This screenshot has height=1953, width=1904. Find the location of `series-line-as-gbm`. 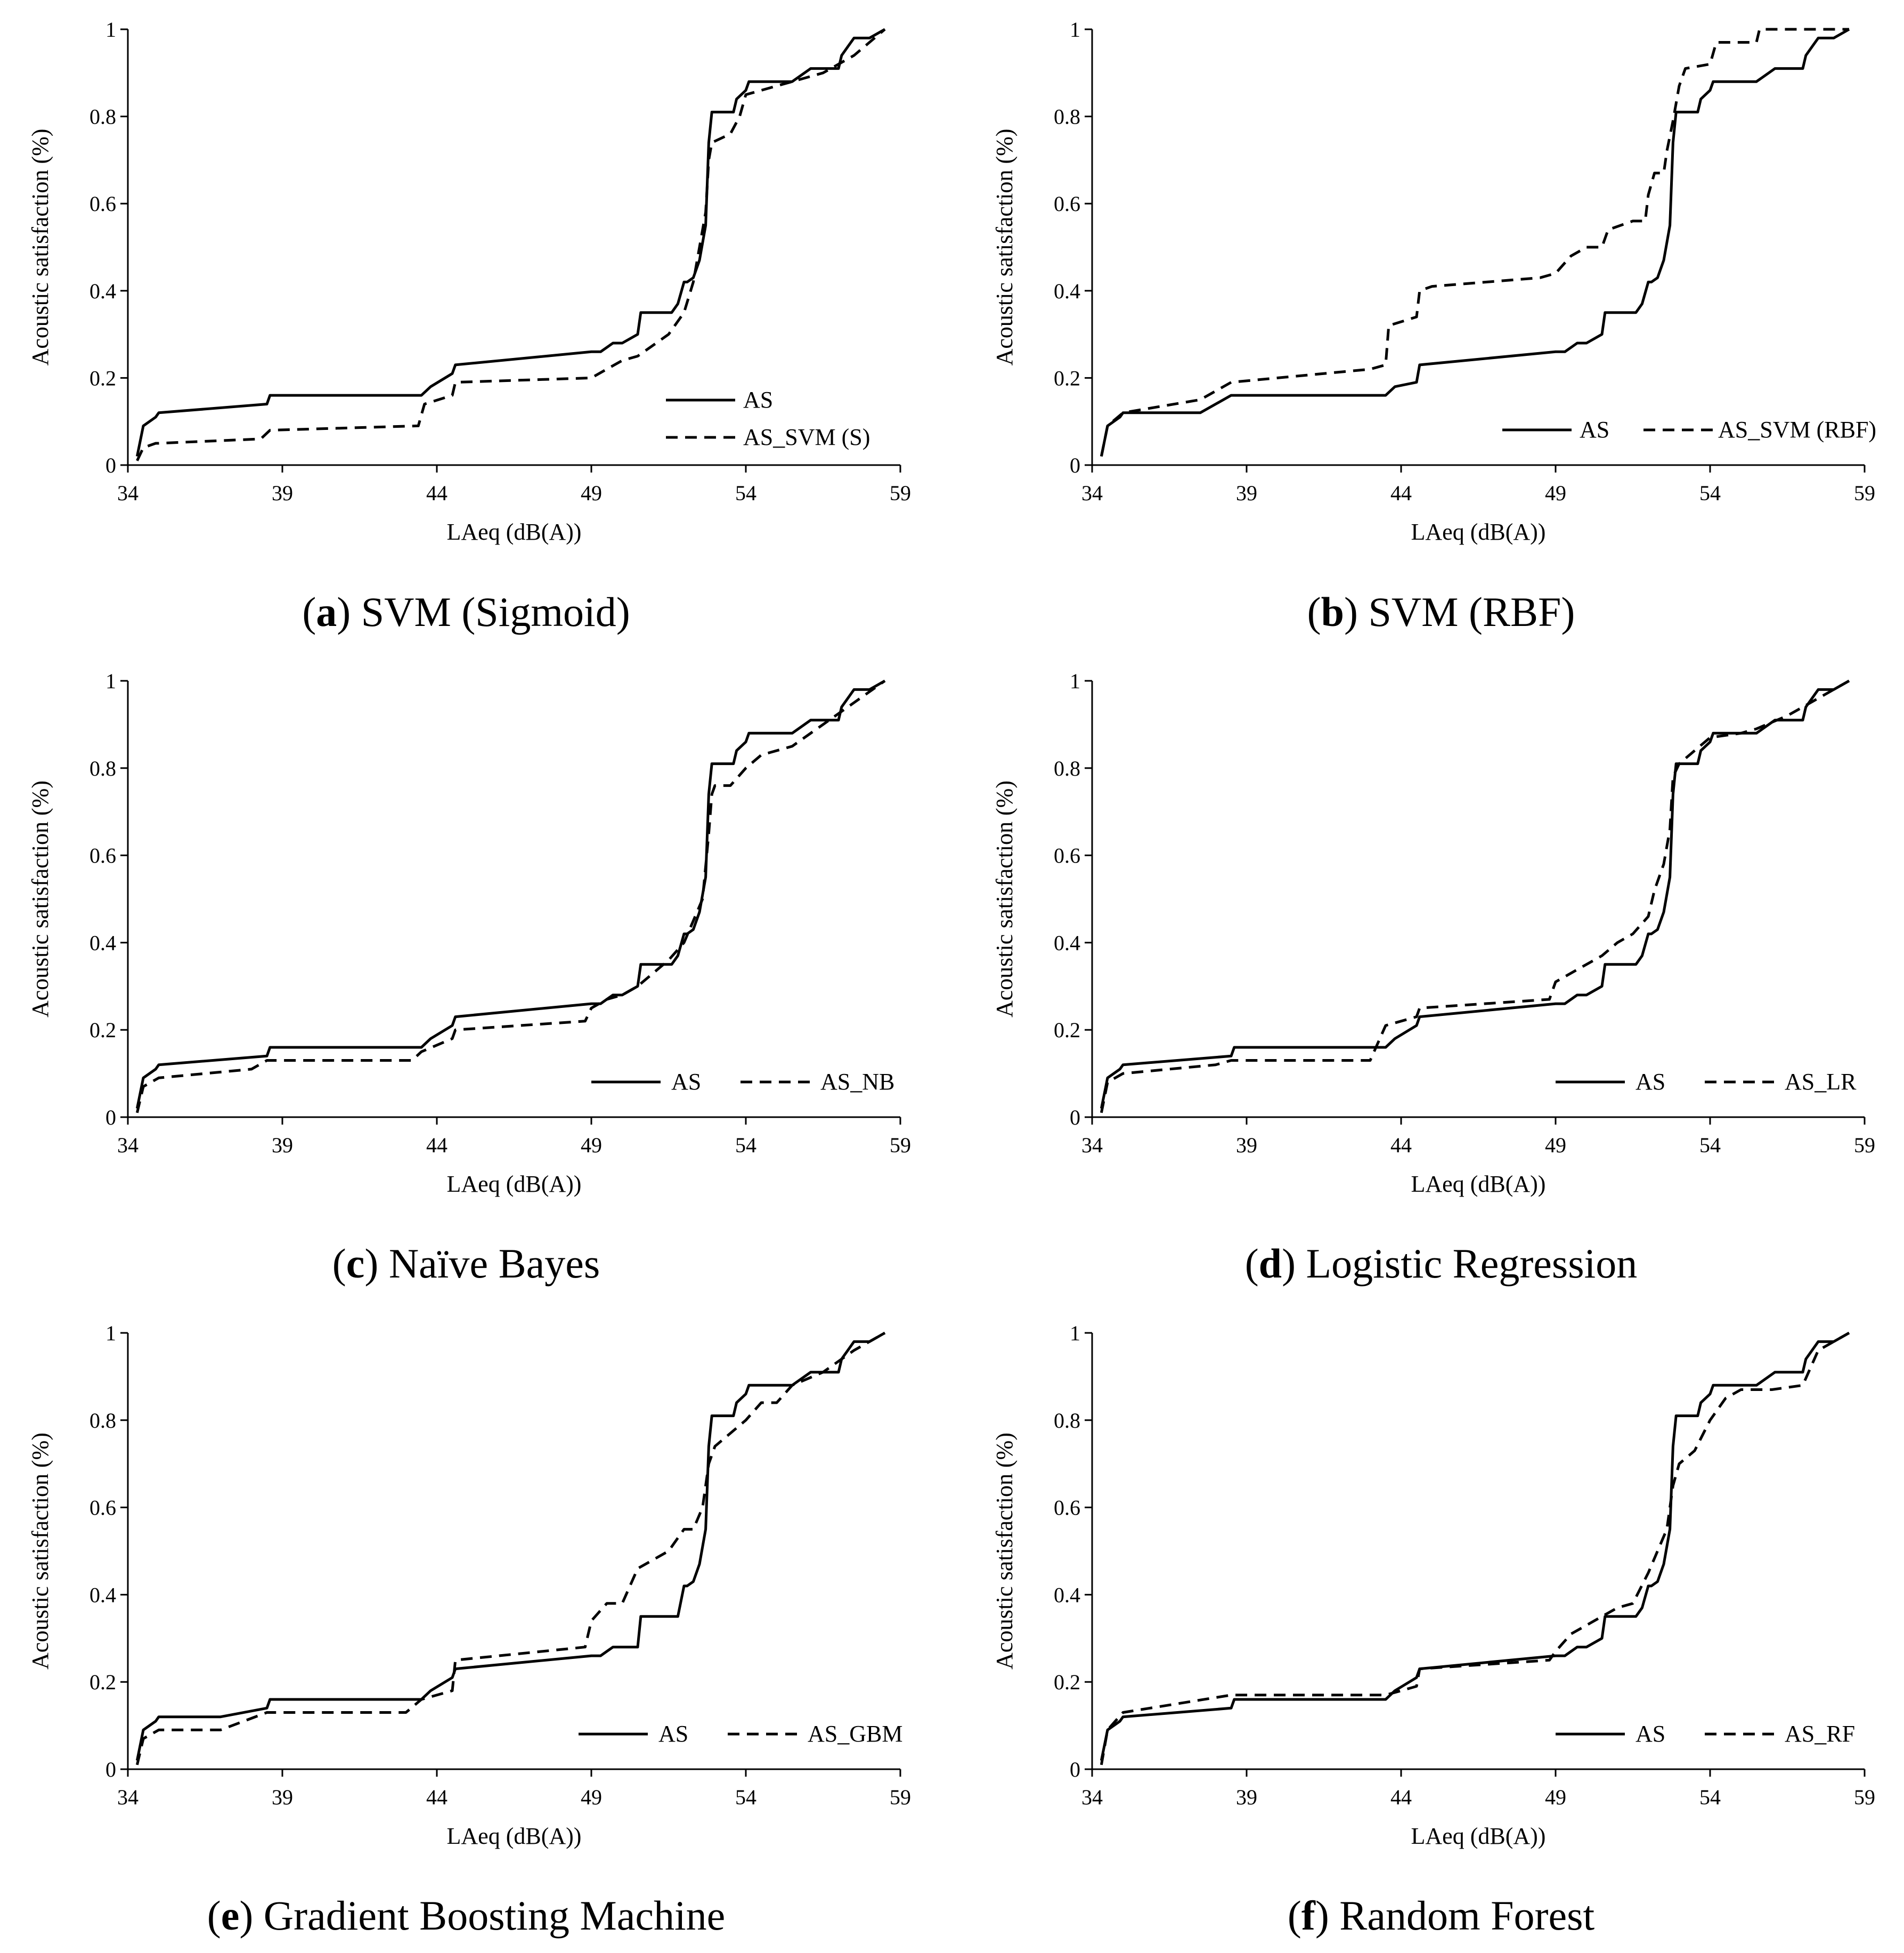

series-line-as-gbm is located at coordinates (511, 1548).